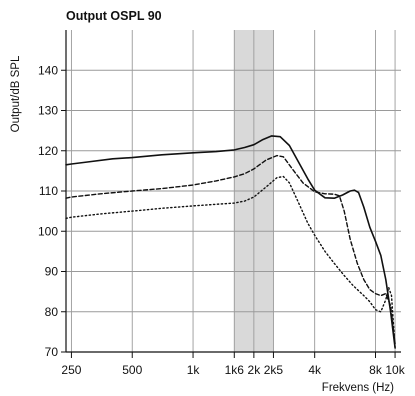 This screenshot has height=396, width=415. Describe the element at coordinates (48, 111) in the screenshot. I see `y-tick-label: 130` at that location.